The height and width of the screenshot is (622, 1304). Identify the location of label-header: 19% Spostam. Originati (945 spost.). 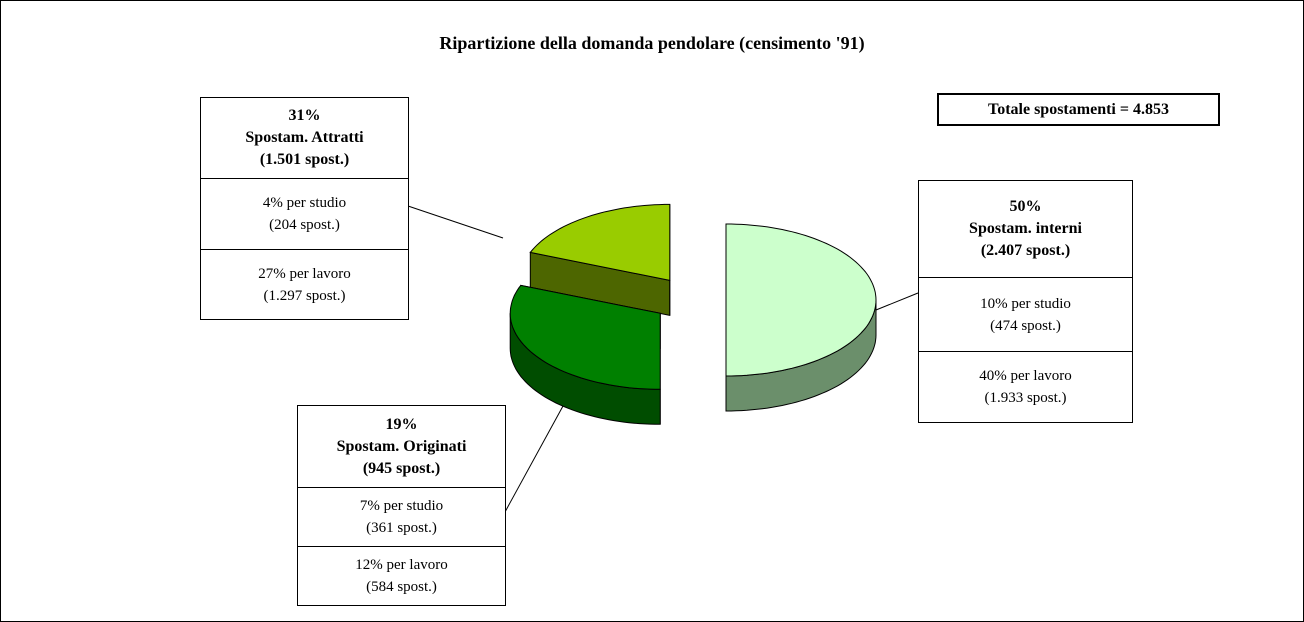
(401, 446).